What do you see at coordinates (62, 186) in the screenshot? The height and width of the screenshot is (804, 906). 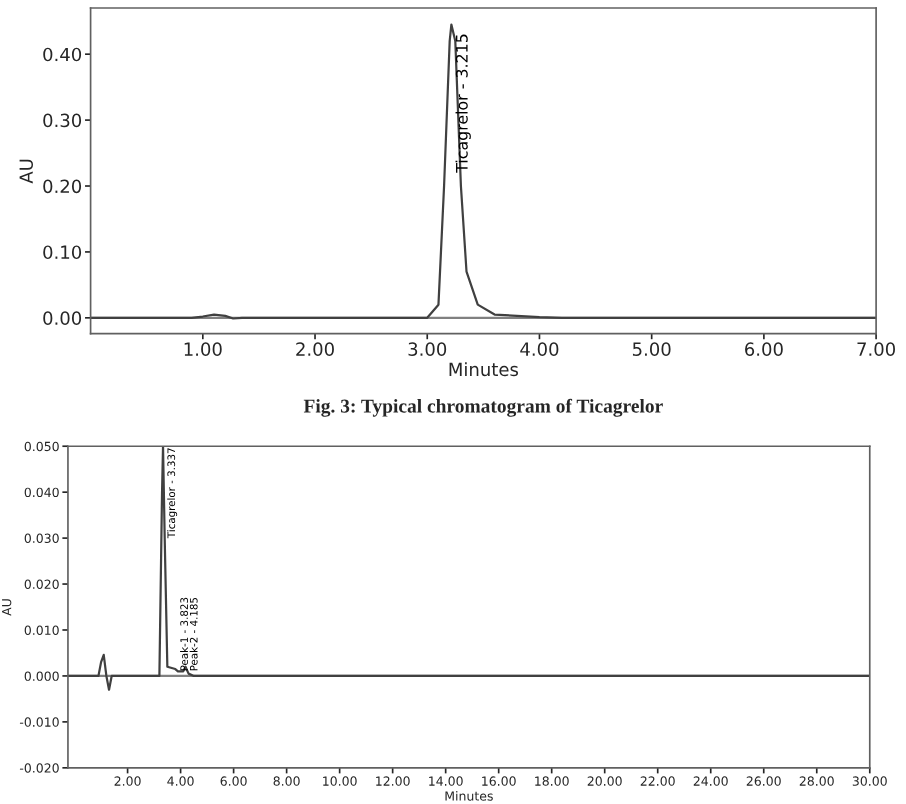 I see `y-tick-label: 0.20` at bounding box center [62, 186].